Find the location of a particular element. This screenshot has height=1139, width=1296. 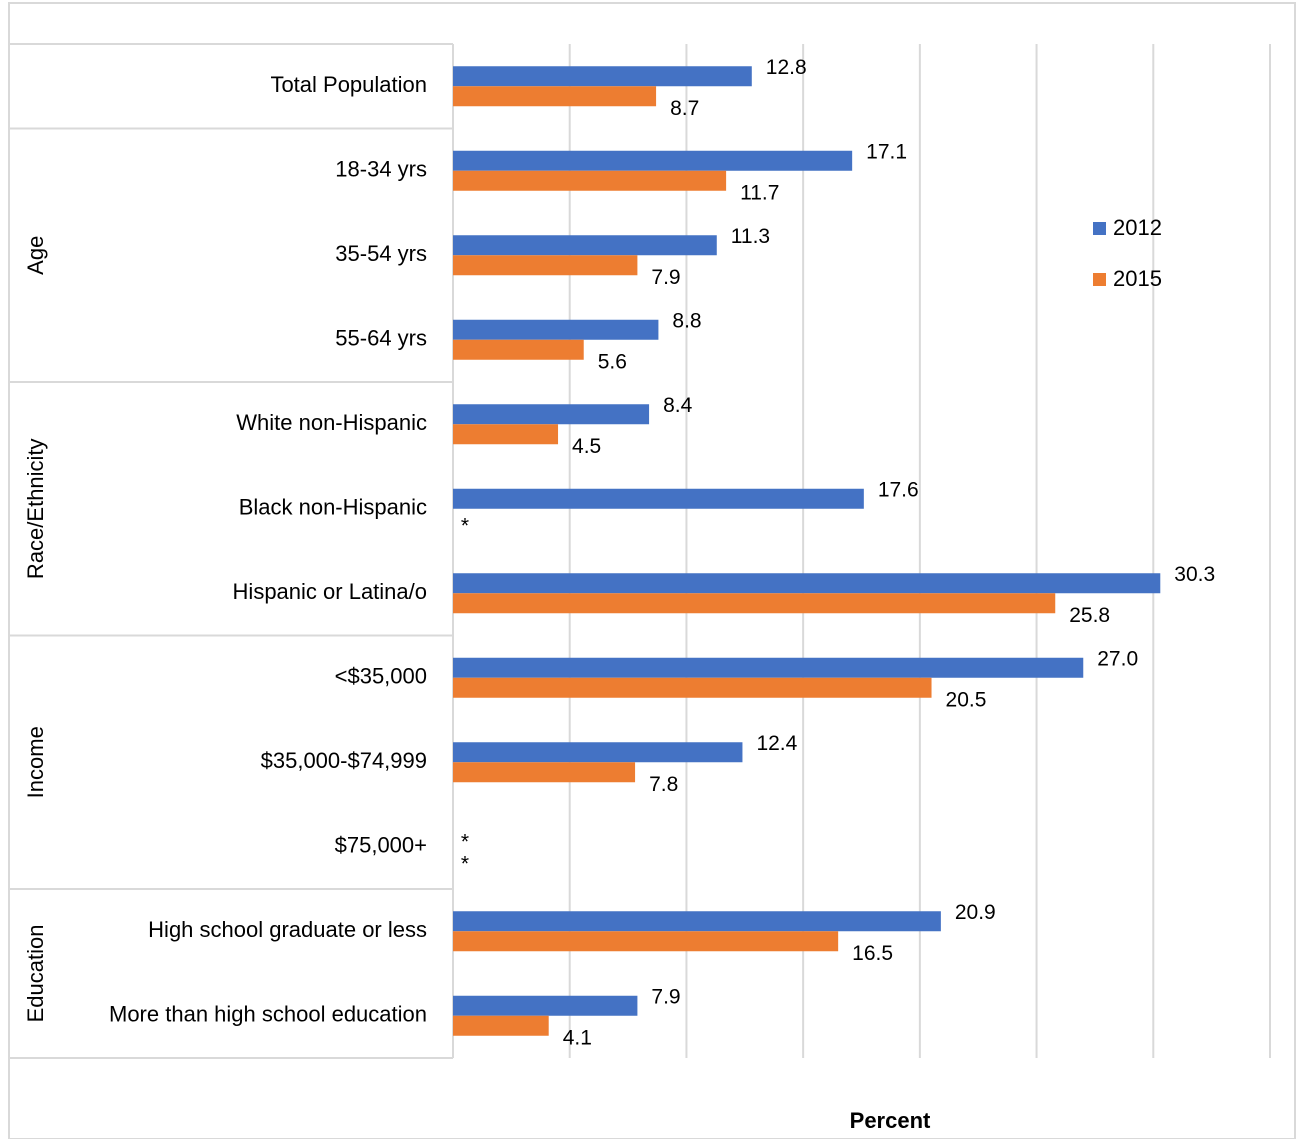

value-label: 8.8 is located at coordinates (686, 320).